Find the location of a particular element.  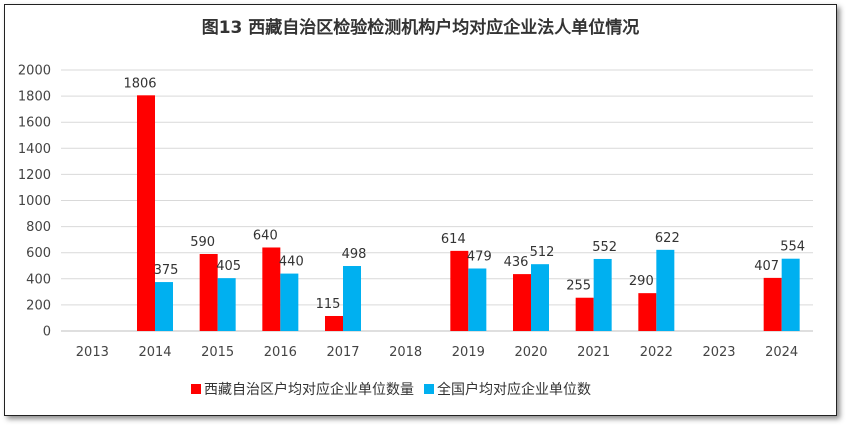

x-tick-label: 2015 is located at coordinates (217, 352).